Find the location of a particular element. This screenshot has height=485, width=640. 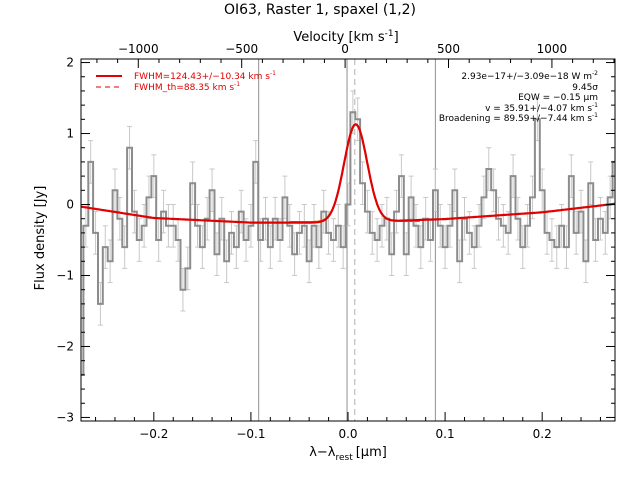

annotation-velocity: v = 35.91+/−4.07 km s-1 is located at coordinates (541, 108).